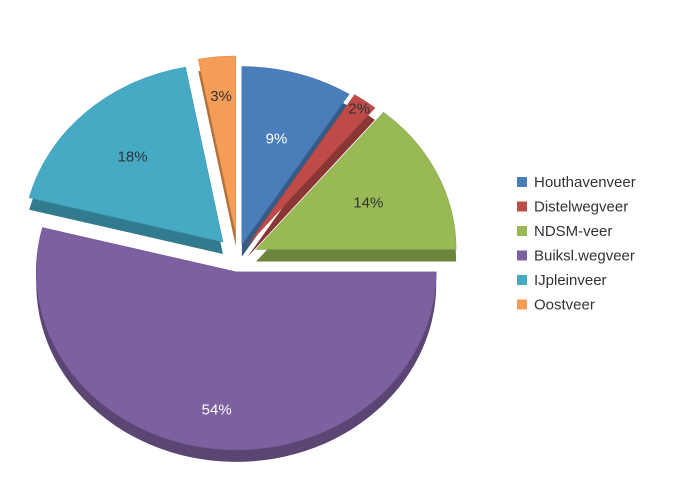  What do you see at coordinates (311, 182) in the screenshot?
I see `pie-slice-side-distelwegveer` at bounding box center [311, 182].